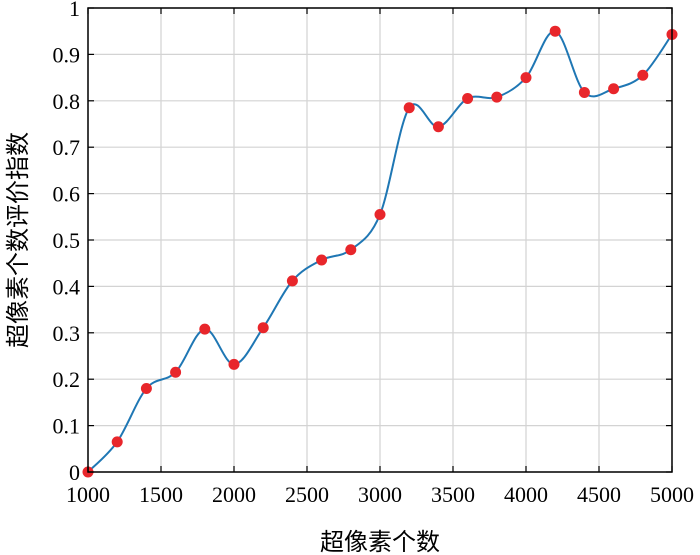 Image resolution: width=700 pixels, height=555 pixels. Describe the element at coordinates (672, 494) in the screenshot. I see `x-tick-label: 5000` at that location.